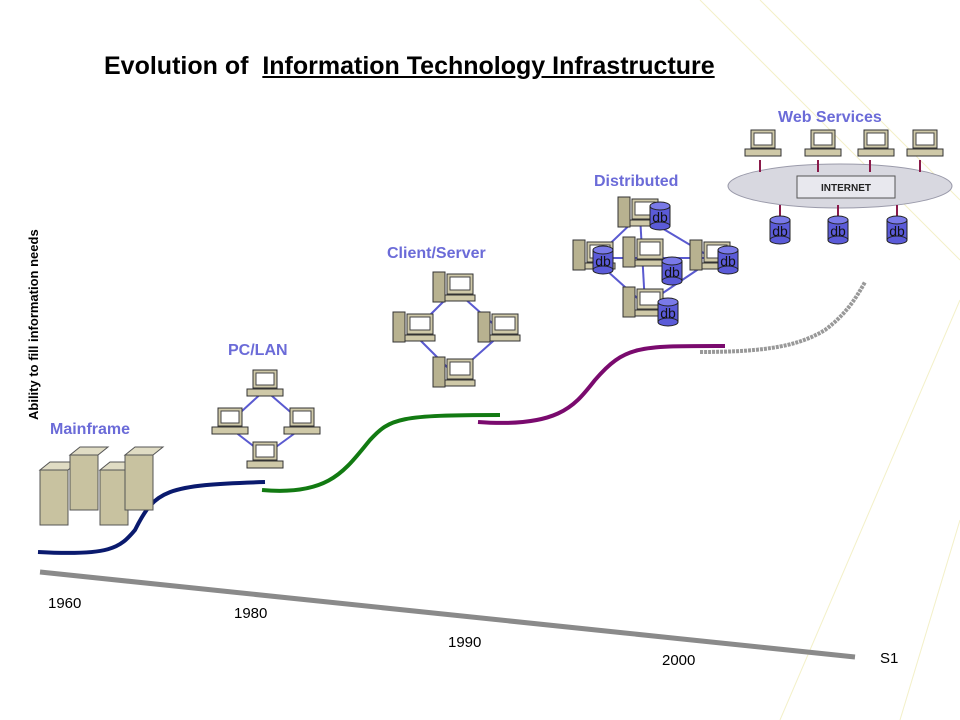 This screenshot has height=720, width=960. I want to click on end-label: S1, so click(889, 658).